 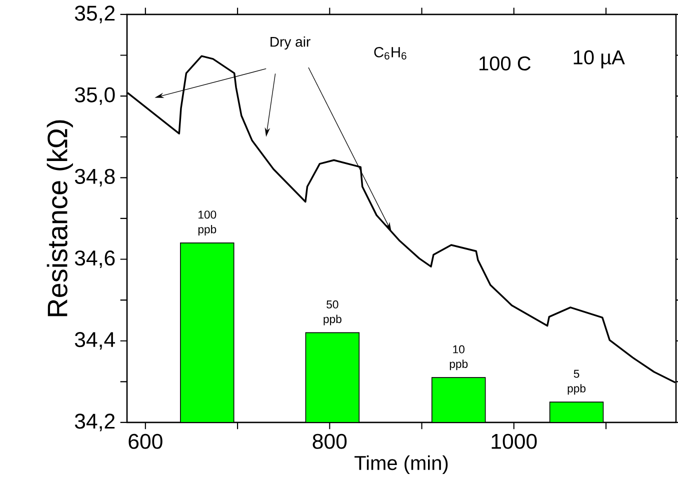 What do you see at coordinates (94, 177) in the screenshot?
I see `y-tick-label: 34,8` at bounding box center [94, 177].